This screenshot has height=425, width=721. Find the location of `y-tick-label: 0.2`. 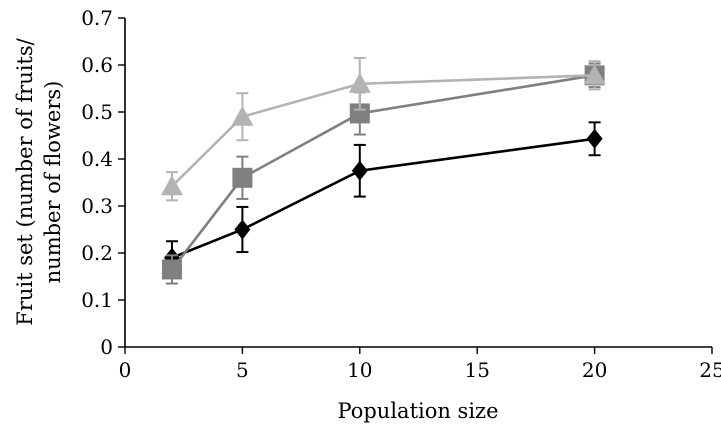

y-tick-label: 0.2 is located at coordinates (97, 253).